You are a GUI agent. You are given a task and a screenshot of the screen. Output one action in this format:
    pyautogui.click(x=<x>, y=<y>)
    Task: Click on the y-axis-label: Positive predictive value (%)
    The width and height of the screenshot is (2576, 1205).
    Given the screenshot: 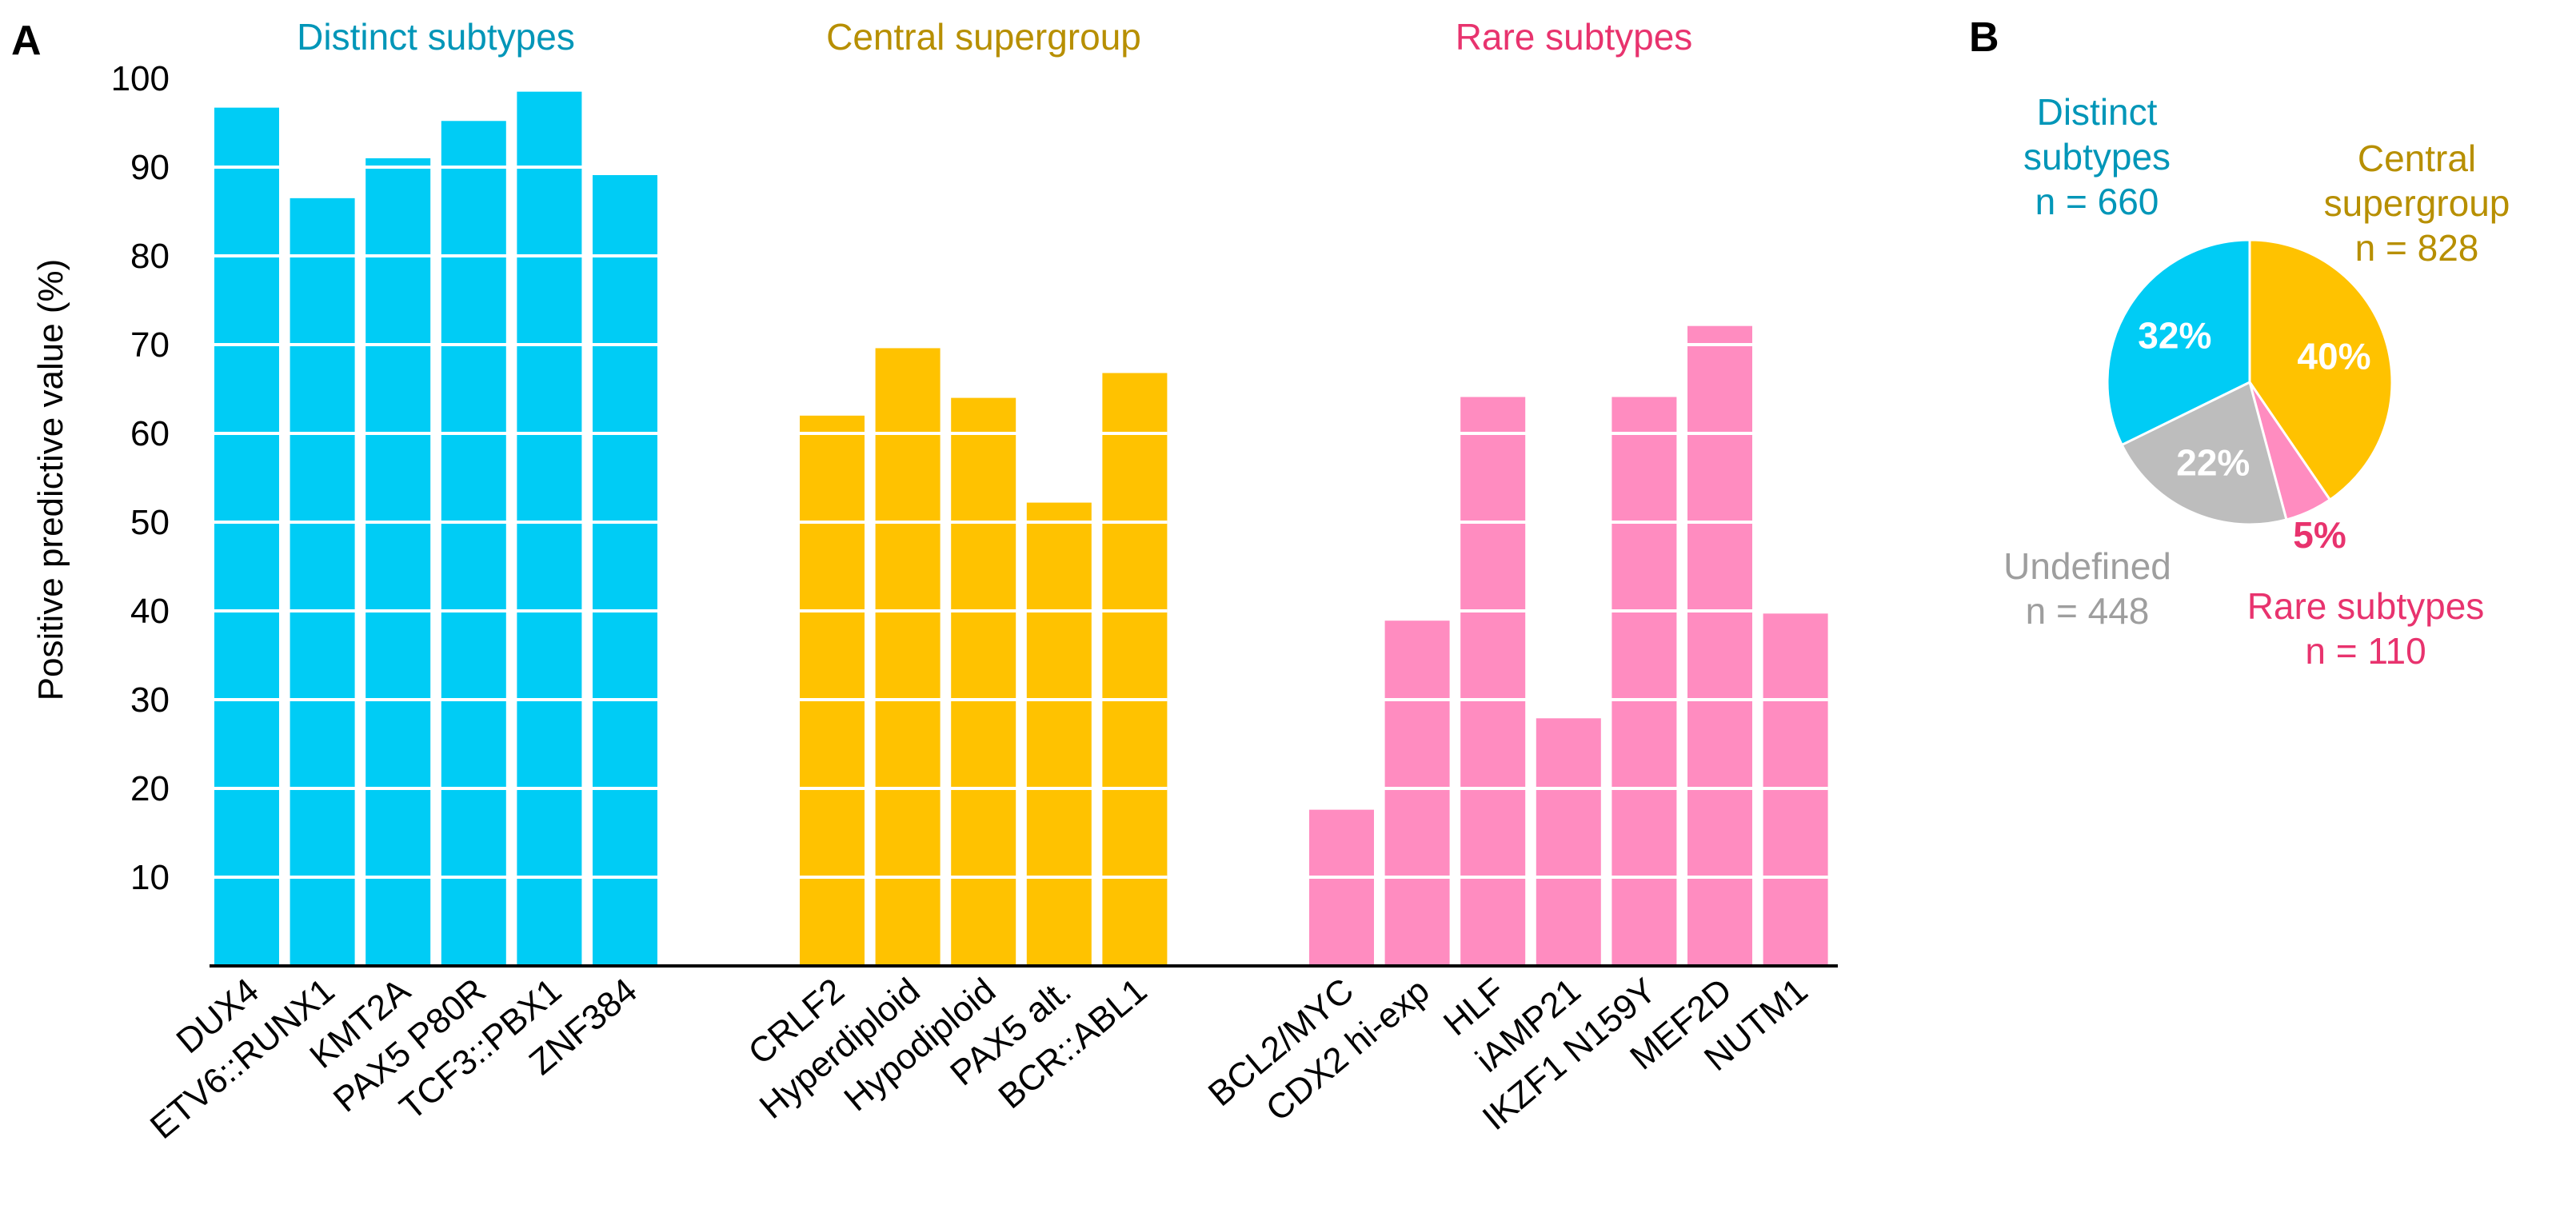 What is the action you would take?
    pyautogui.click(x=51, y=480)
    